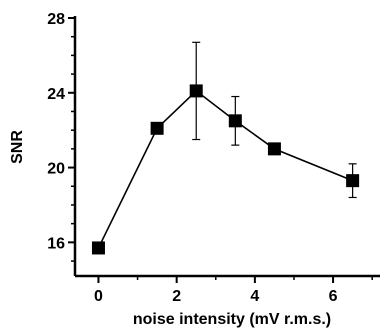 Image resolution: width=390 pixels, height=331 pixels. Describe the element at coordinates (17, 147) in the screenshot. I see `y-axis-label: SNR` at that location.